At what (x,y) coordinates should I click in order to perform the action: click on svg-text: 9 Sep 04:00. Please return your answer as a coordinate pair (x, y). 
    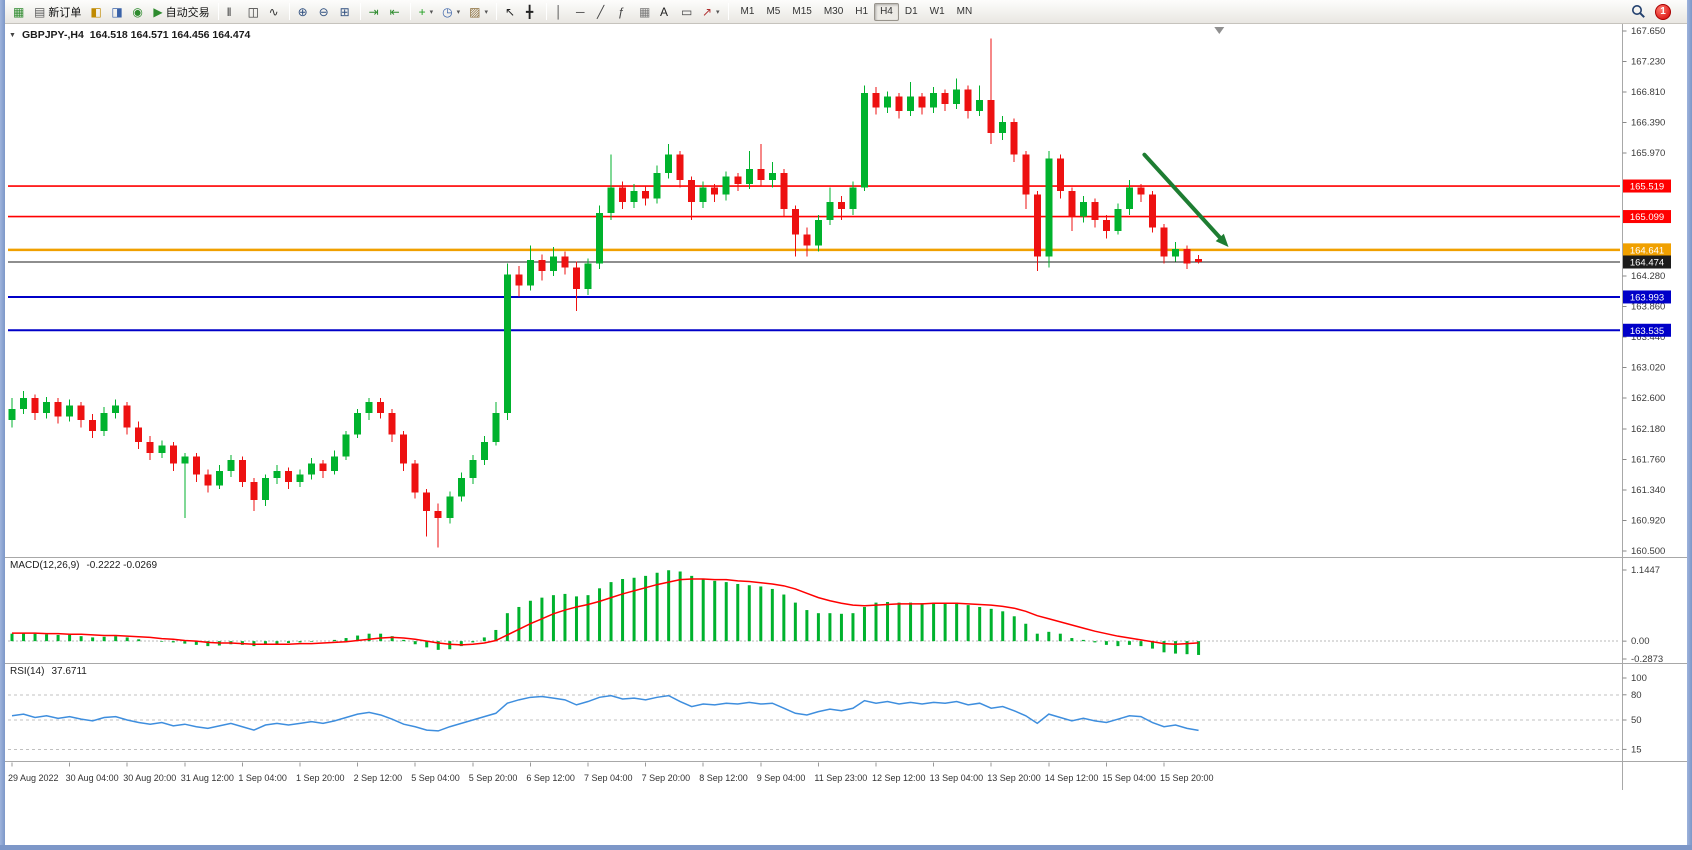
    Looking at the image, I should click on (781, 778).